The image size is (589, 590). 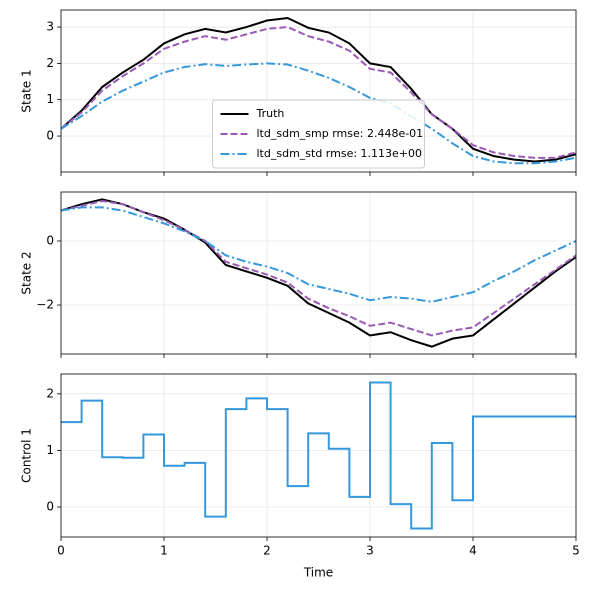 I want to click on x-tick-label: 0, so click(x=61, y=551).